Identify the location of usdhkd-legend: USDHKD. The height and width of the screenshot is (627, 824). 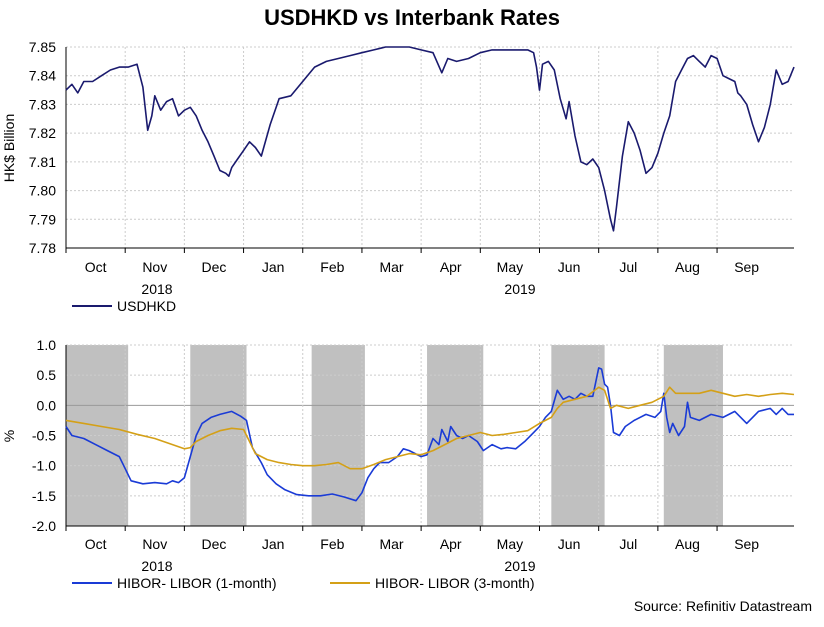
(124, 306).